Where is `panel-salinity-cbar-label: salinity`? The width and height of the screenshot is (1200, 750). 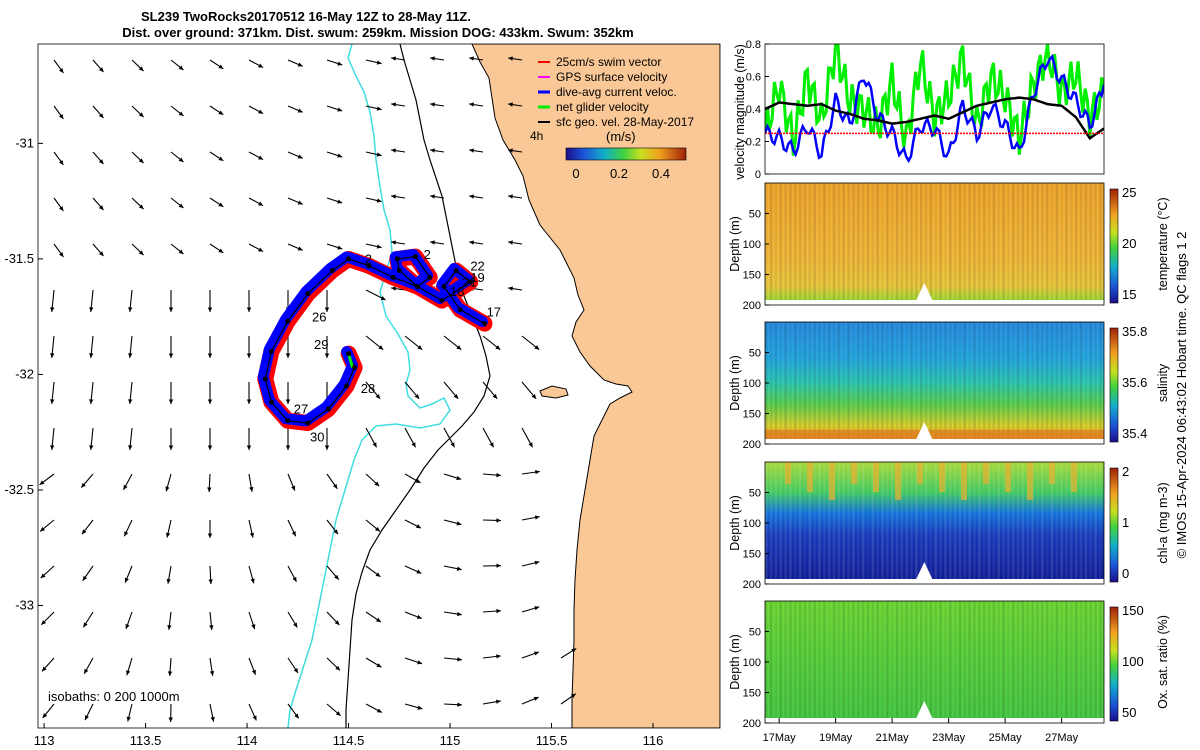 panel-salinity-cbar-label: salinity is located at coordinates (1163, 382).